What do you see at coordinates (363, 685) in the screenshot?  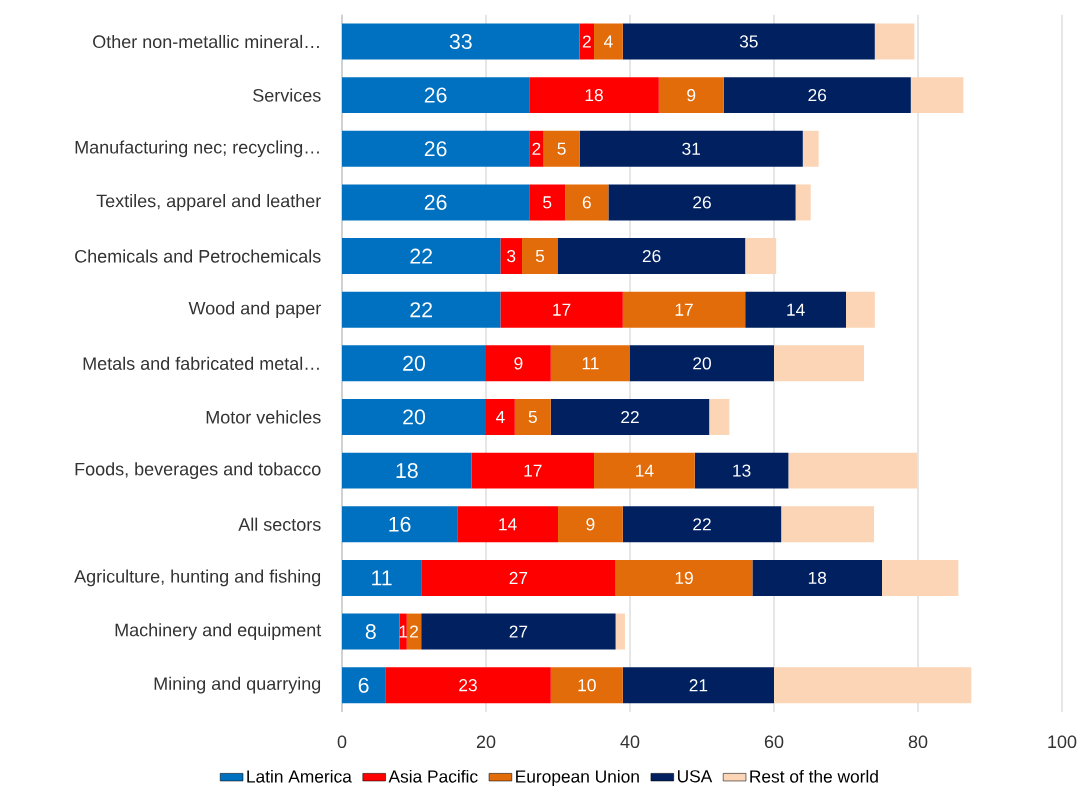 I see `data-label: 6` at bounding box center [363, 685].